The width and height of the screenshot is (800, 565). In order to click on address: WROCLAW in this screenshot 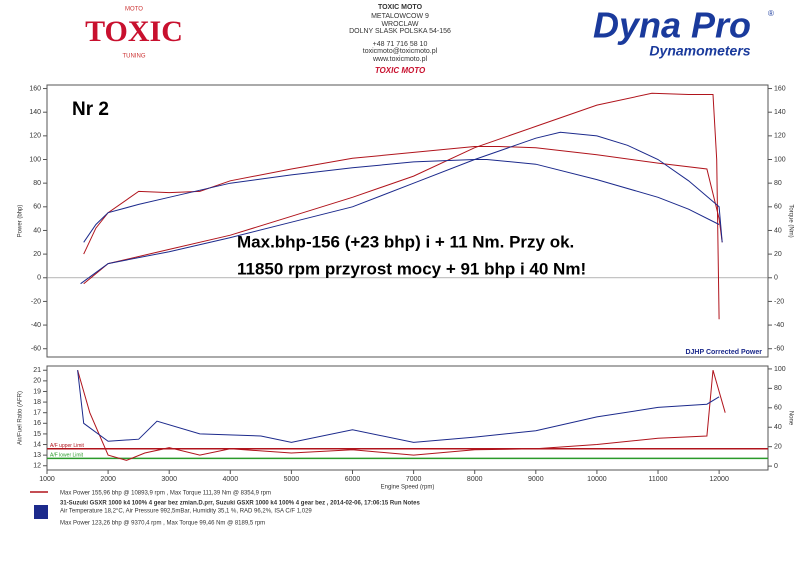, I will do `click(399, 24)`.